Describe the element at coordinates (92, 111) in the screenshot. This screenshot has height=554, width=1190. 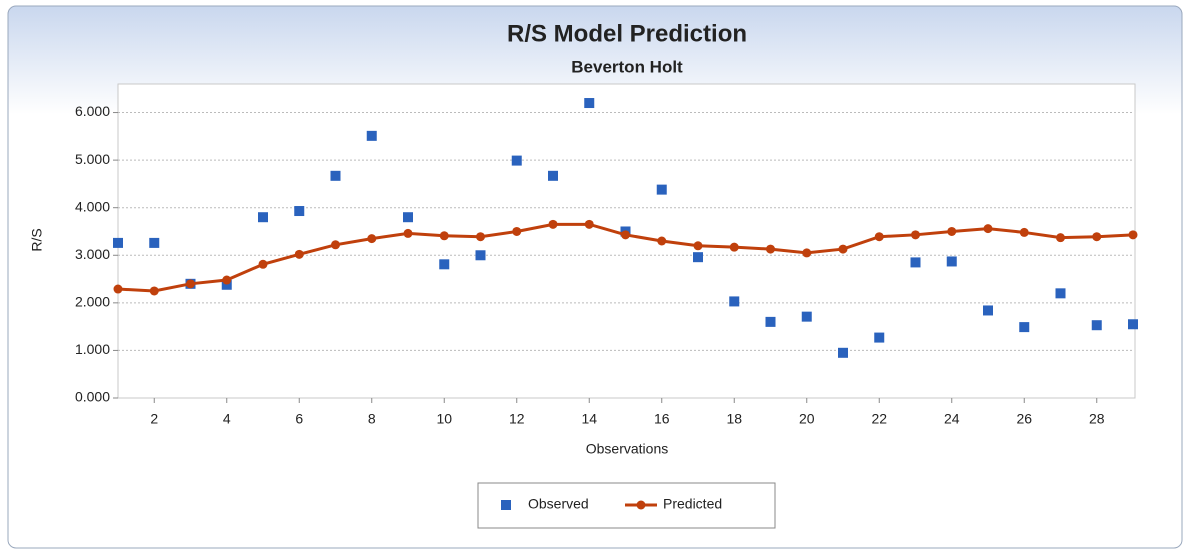
I see `y-tick-label: 6.000` at that location.